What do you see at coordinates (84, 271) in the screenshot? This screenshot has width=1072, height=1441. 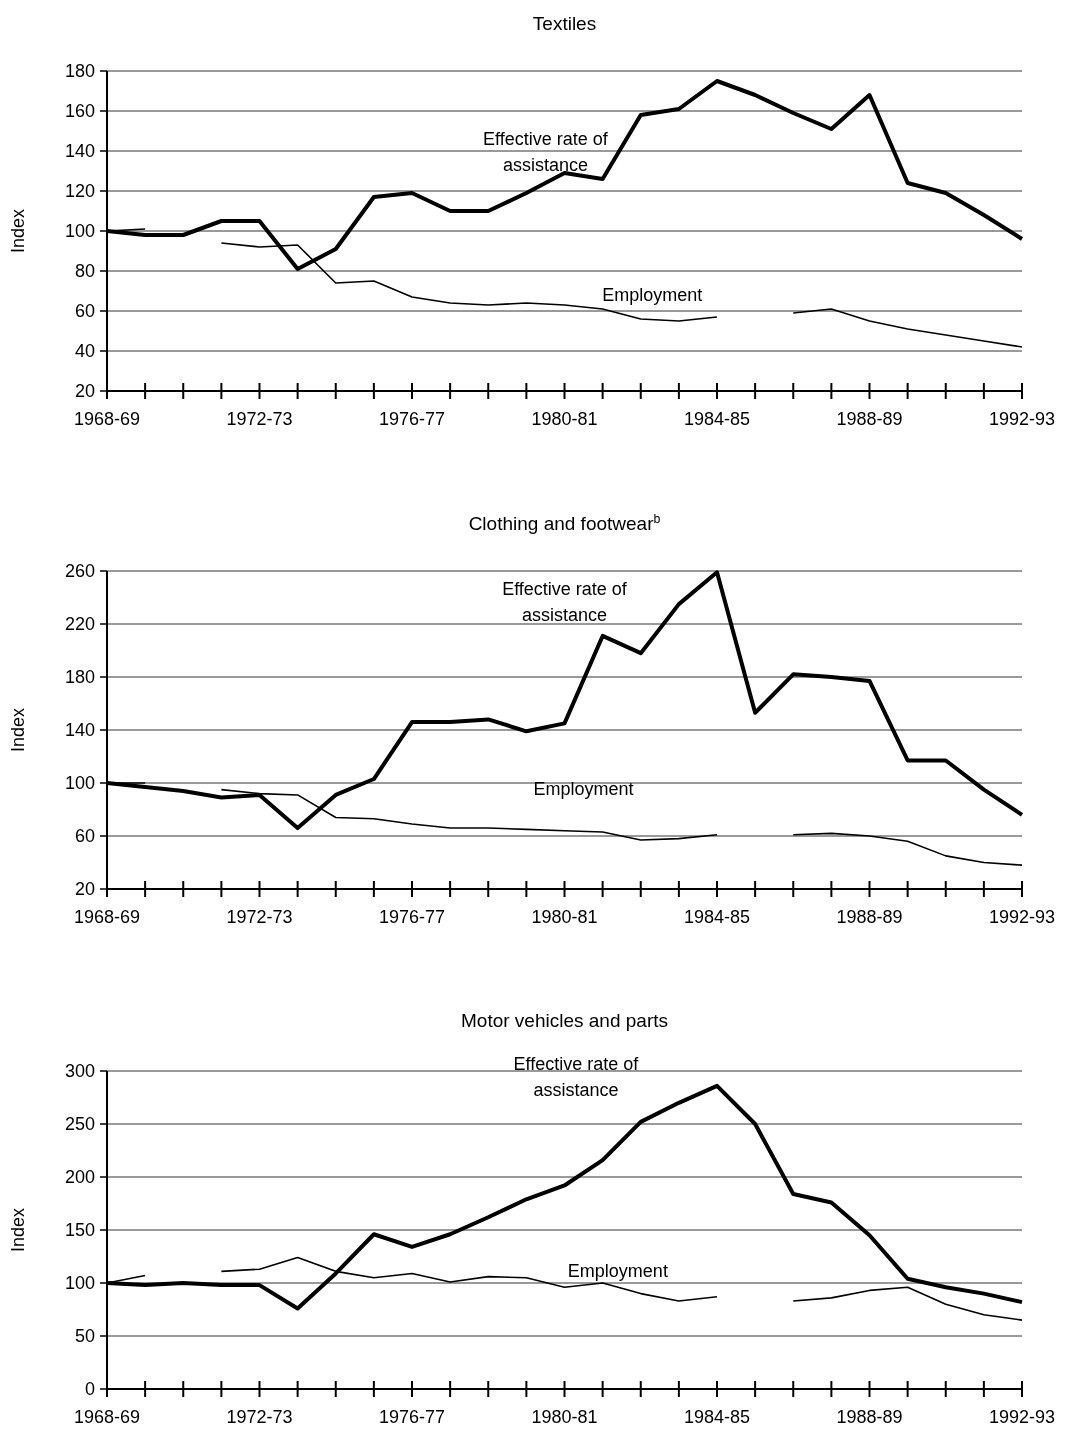 I see `y-tick-label: 80` at bounding box center [84, 271].